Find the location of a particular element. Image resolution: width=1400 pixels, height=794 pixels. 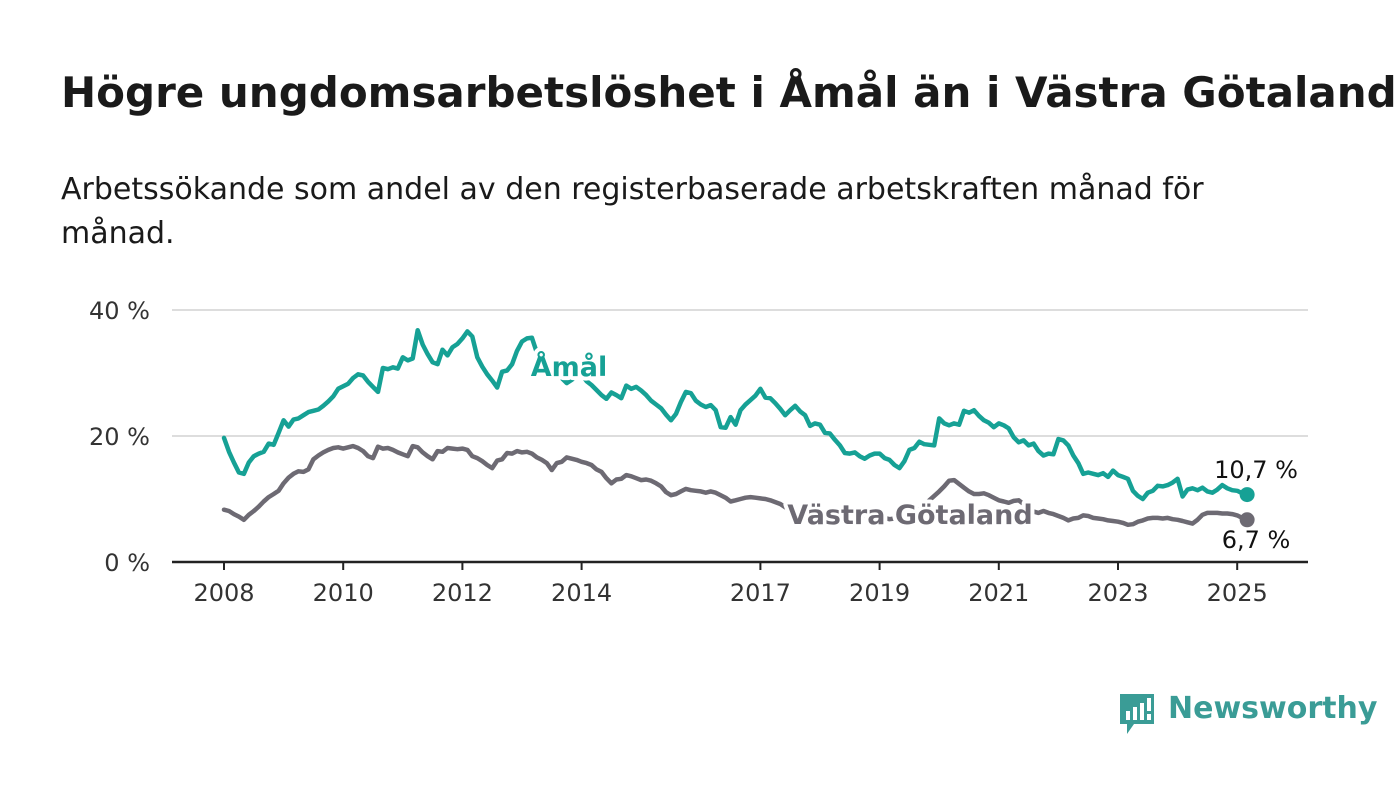

x-tick-label: 2021 is located at coordinates (998, 593).